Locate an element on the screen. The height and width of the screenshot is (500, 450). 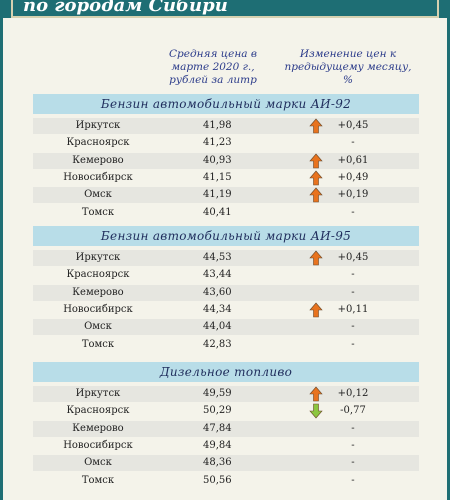
table-row: Красноярск 41,23 - is located at coordinates (226, 143).